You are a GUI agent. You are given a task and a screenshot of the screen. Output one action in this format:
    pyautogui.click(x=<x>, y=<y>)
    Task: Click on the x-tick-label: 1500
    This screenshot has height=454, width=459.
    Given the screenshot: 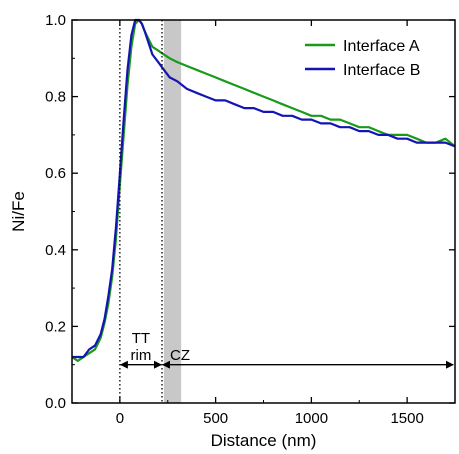 What is the action you would take?
    pyautogui.click(x=406, y=418)
    